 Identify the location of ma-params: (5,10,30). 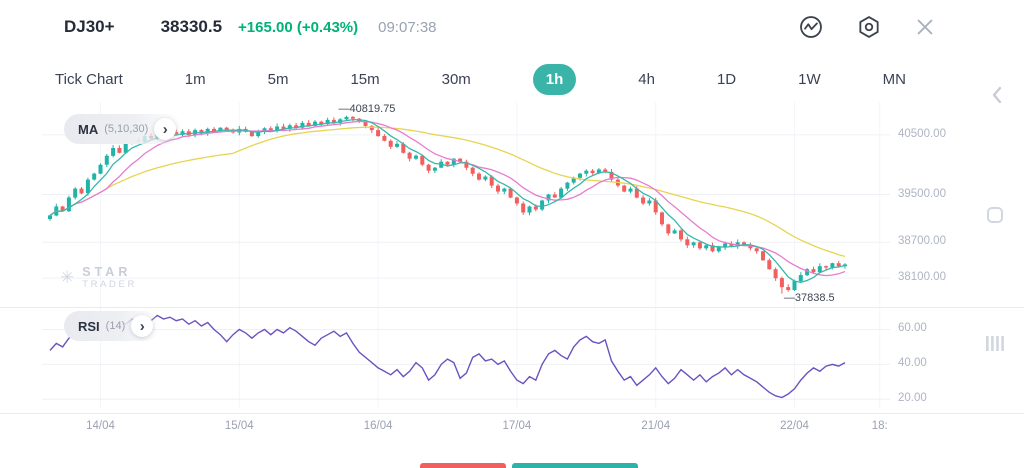
(126, 129).